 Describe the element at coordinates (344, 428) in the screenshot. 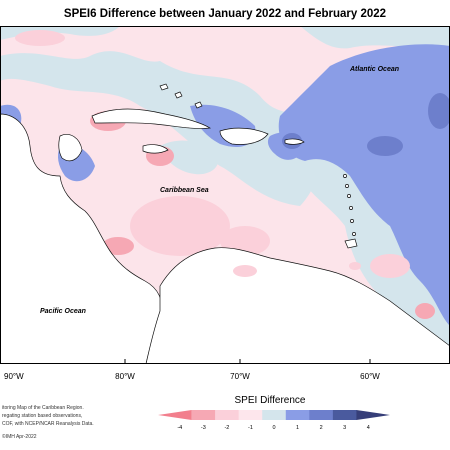

I see `legend-tick-label: 3` at that location.